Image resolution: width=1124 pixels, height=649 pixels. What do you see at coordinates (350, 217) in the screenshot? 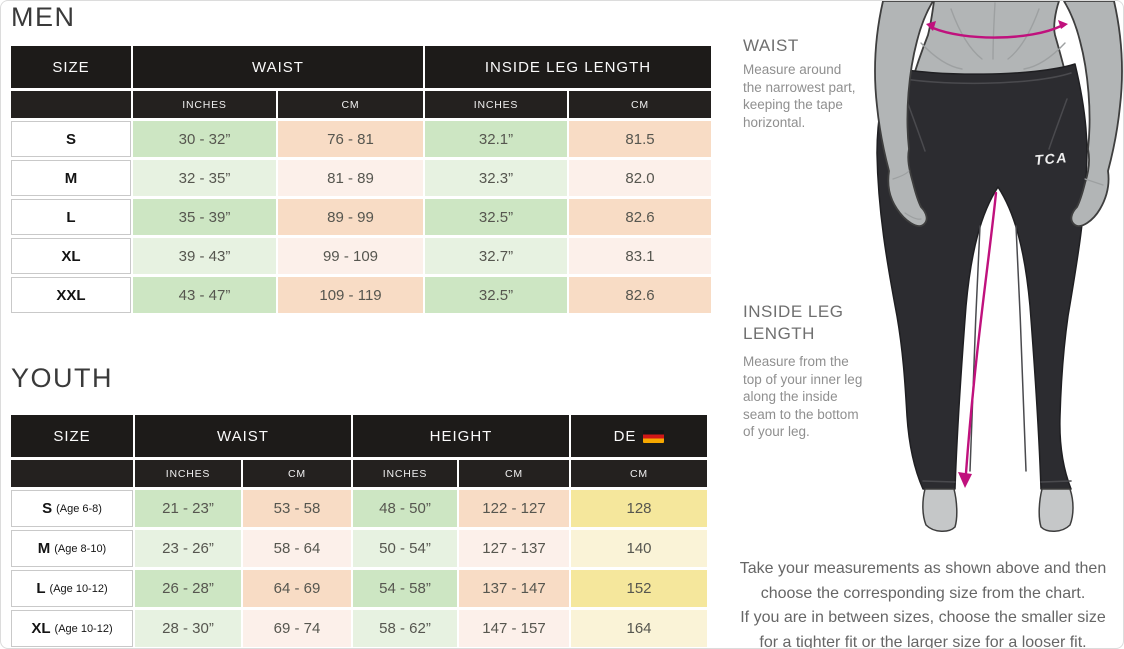
I see `waist-cm-cell: 89 - 99` at bounding box center [350, 217].